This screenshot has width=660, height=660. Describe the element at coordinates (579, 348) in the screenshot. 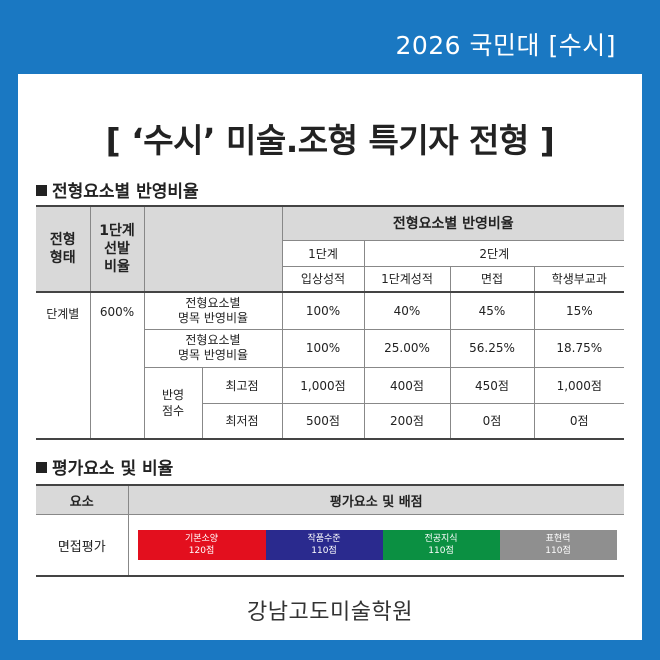

I see `table-cell: 18.75%` at that location.